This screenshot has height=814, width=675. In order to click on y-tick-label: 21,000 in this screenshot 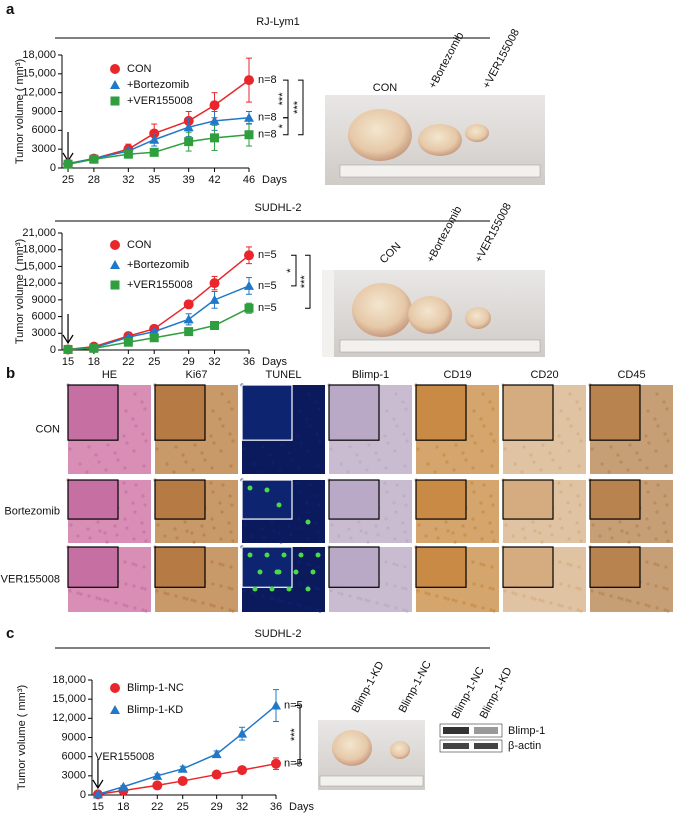, I will do `click(39, 233)`.